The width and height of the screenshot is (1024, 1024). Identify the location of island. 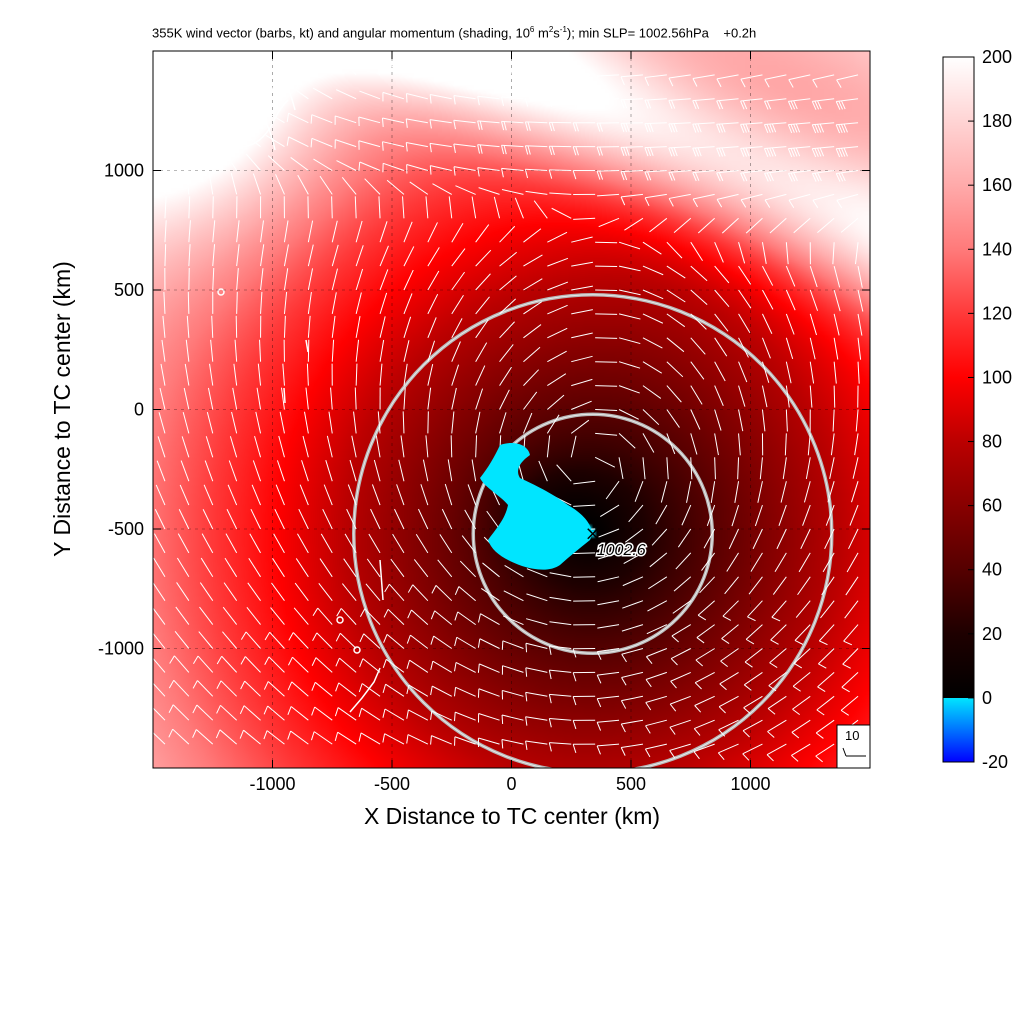
(357, 650).